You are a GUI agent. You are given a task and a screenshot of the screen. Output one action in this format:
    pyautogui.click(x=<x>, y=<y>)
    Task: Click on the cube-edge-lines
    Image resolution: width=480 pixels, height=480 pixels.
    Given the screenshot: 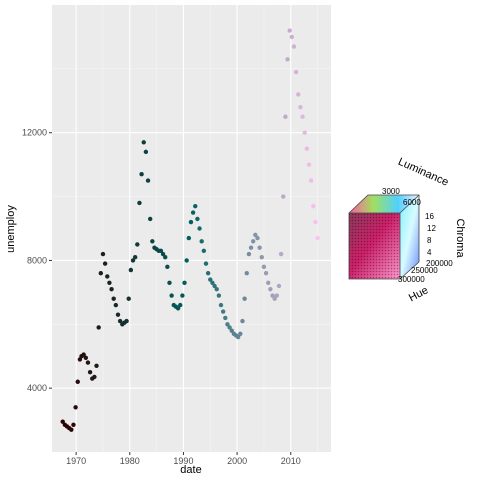 What is the action you would take?
    pyautogui.click(x=384, y=237)
    